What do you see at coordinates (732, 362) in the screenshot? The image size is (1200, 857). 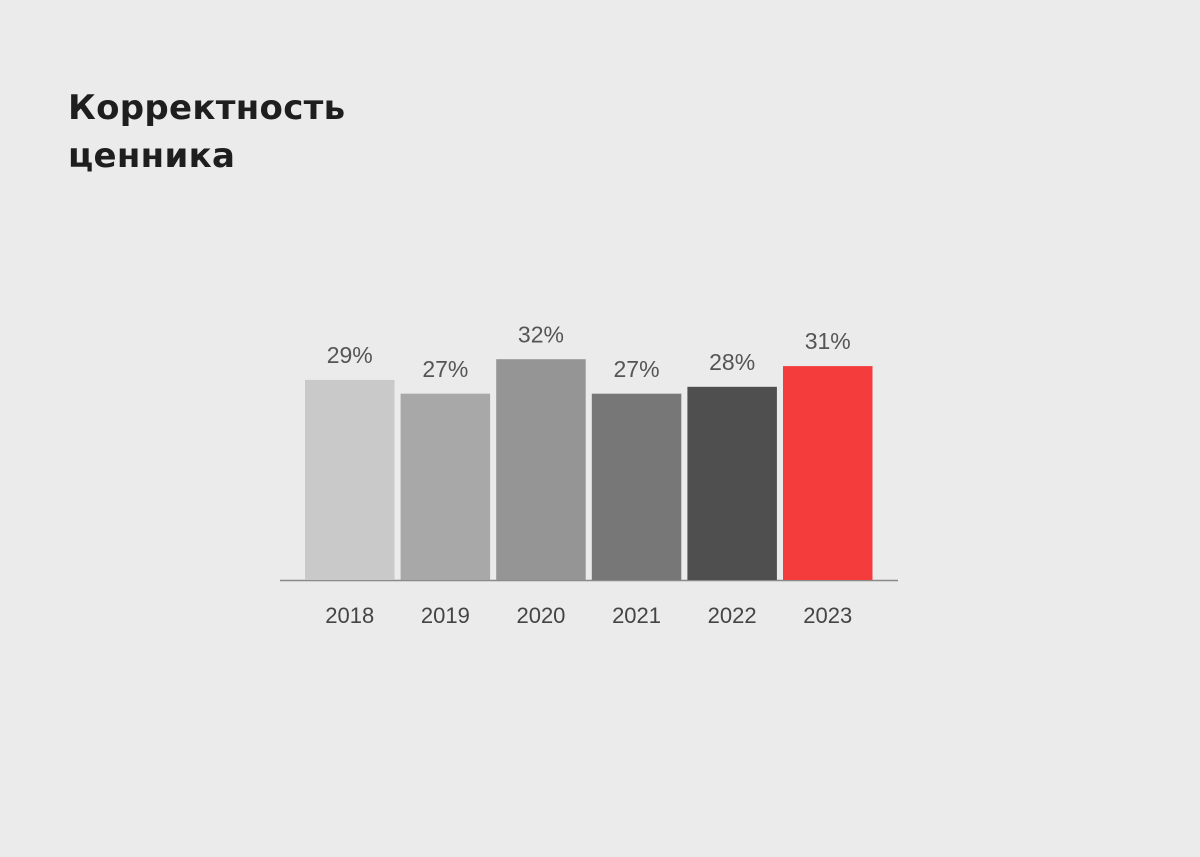 I see `value-label: 28%` at bounding box center [732, 362].